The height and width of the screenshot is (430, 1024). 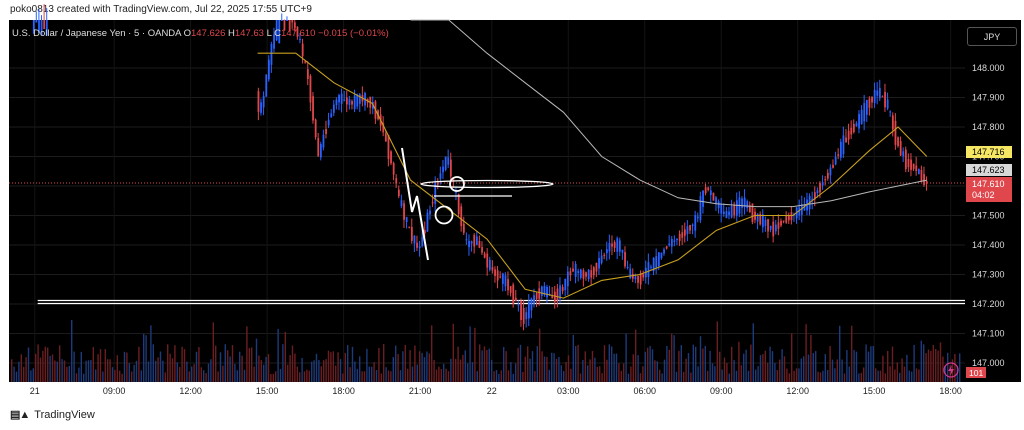 What do you see at coordinates (992, 36) in the screenshot?
I see `currency-button: JPY` at bounding box center [992, 36].